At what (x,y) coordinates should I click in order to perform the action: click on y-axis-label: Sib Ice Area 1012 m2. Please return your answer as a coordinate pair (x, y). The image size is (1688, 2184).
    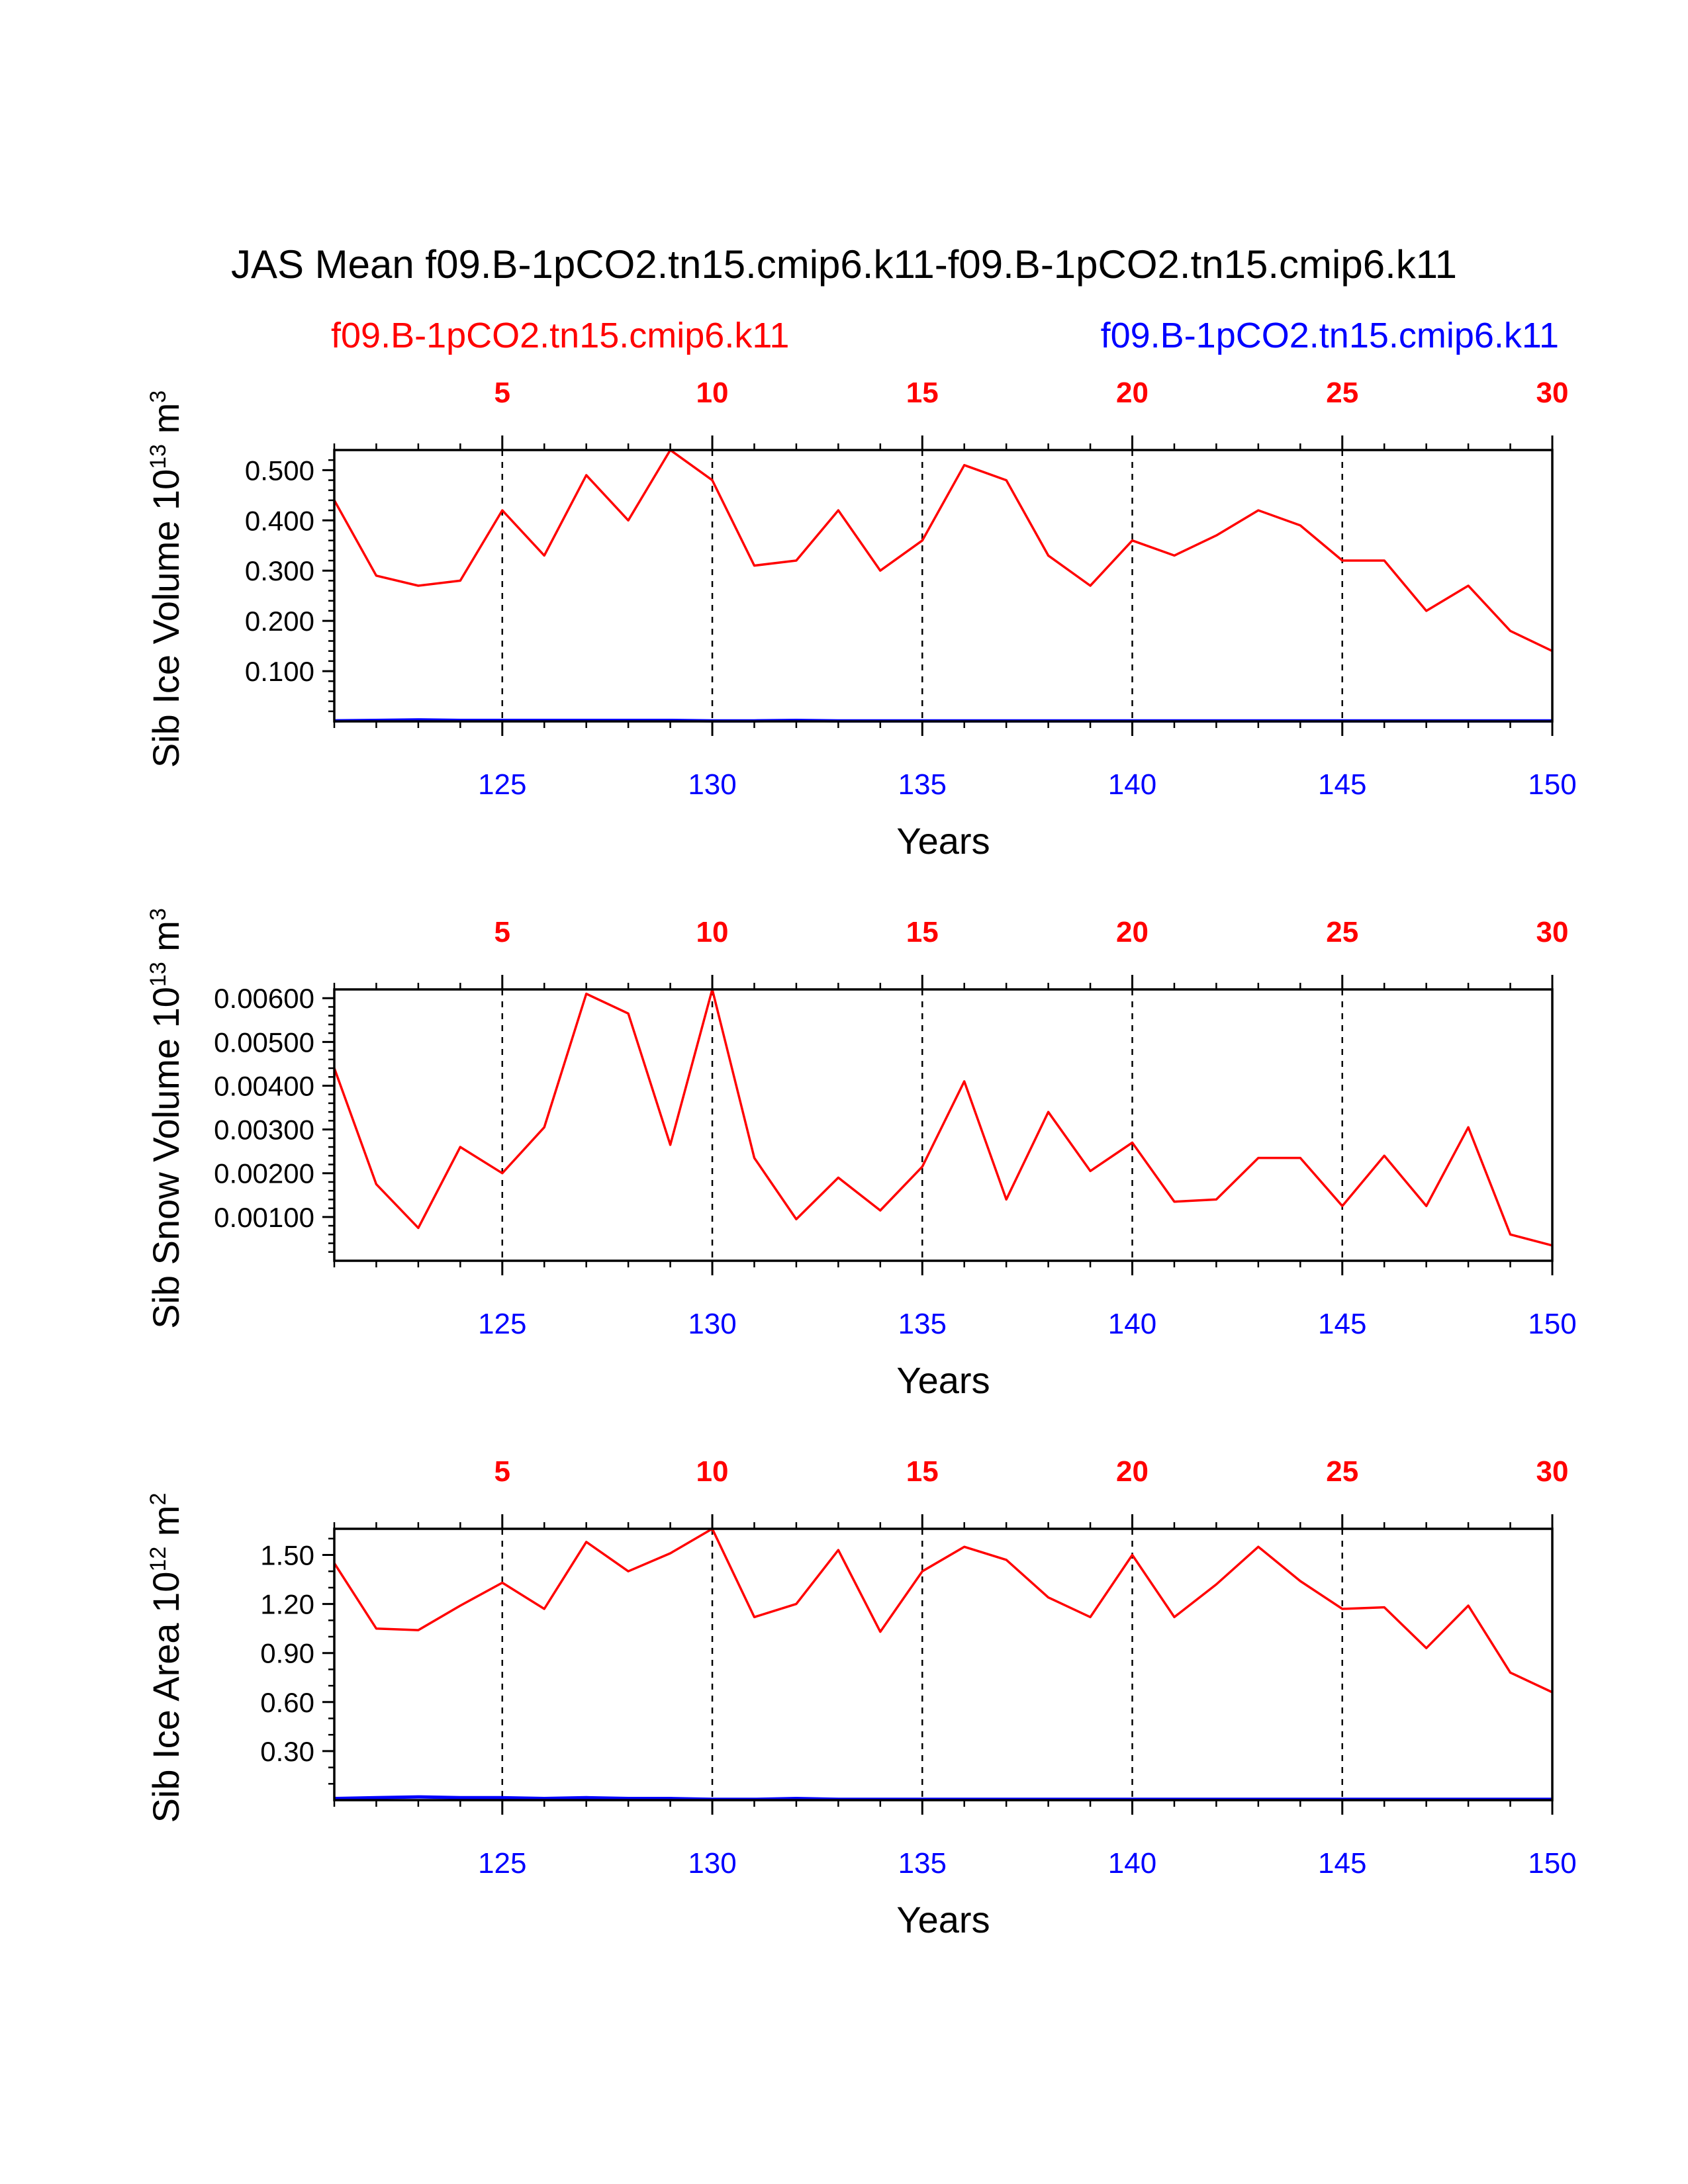
    Looking at the image, I should click on (166, 1658).